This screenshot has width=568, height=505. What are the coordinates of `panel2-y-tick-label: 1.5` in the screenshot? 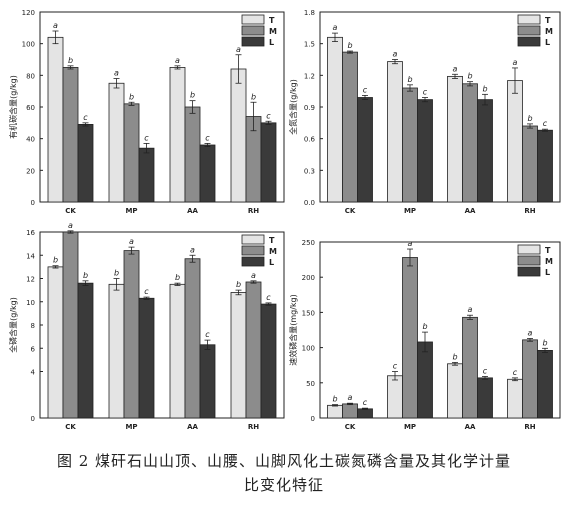 It's located at (309, 45).